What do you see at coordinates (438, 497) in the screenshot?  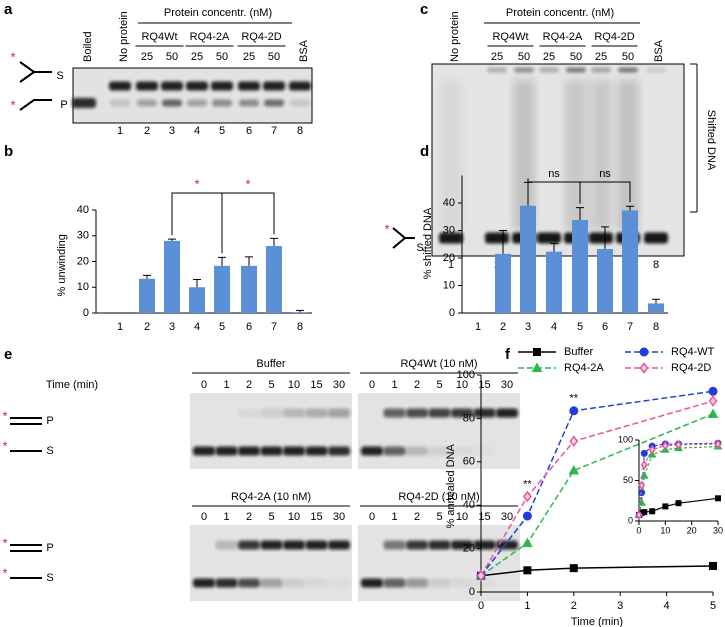 I see `gel-title: RQ4-2D (10 nM)` at bounding box center [438, 497].